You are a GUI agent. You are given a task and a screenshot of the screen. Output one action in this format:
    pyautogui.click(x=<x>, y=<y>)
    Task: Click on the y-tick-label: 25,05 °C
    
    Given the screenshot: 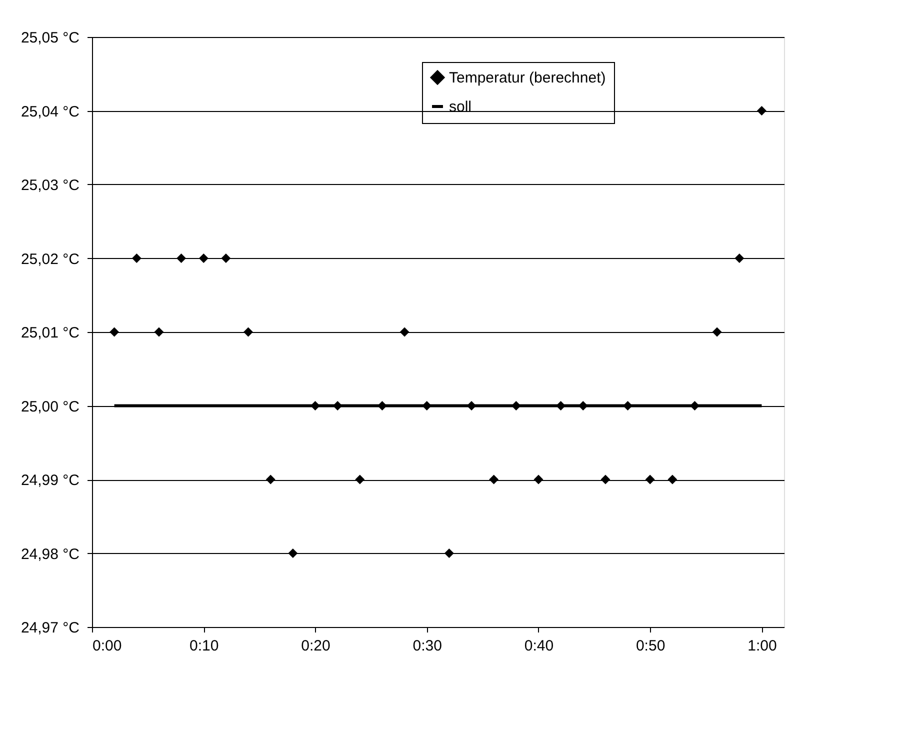 What is the action you would take?
    pyautogui.click(x=50, y=38)
    